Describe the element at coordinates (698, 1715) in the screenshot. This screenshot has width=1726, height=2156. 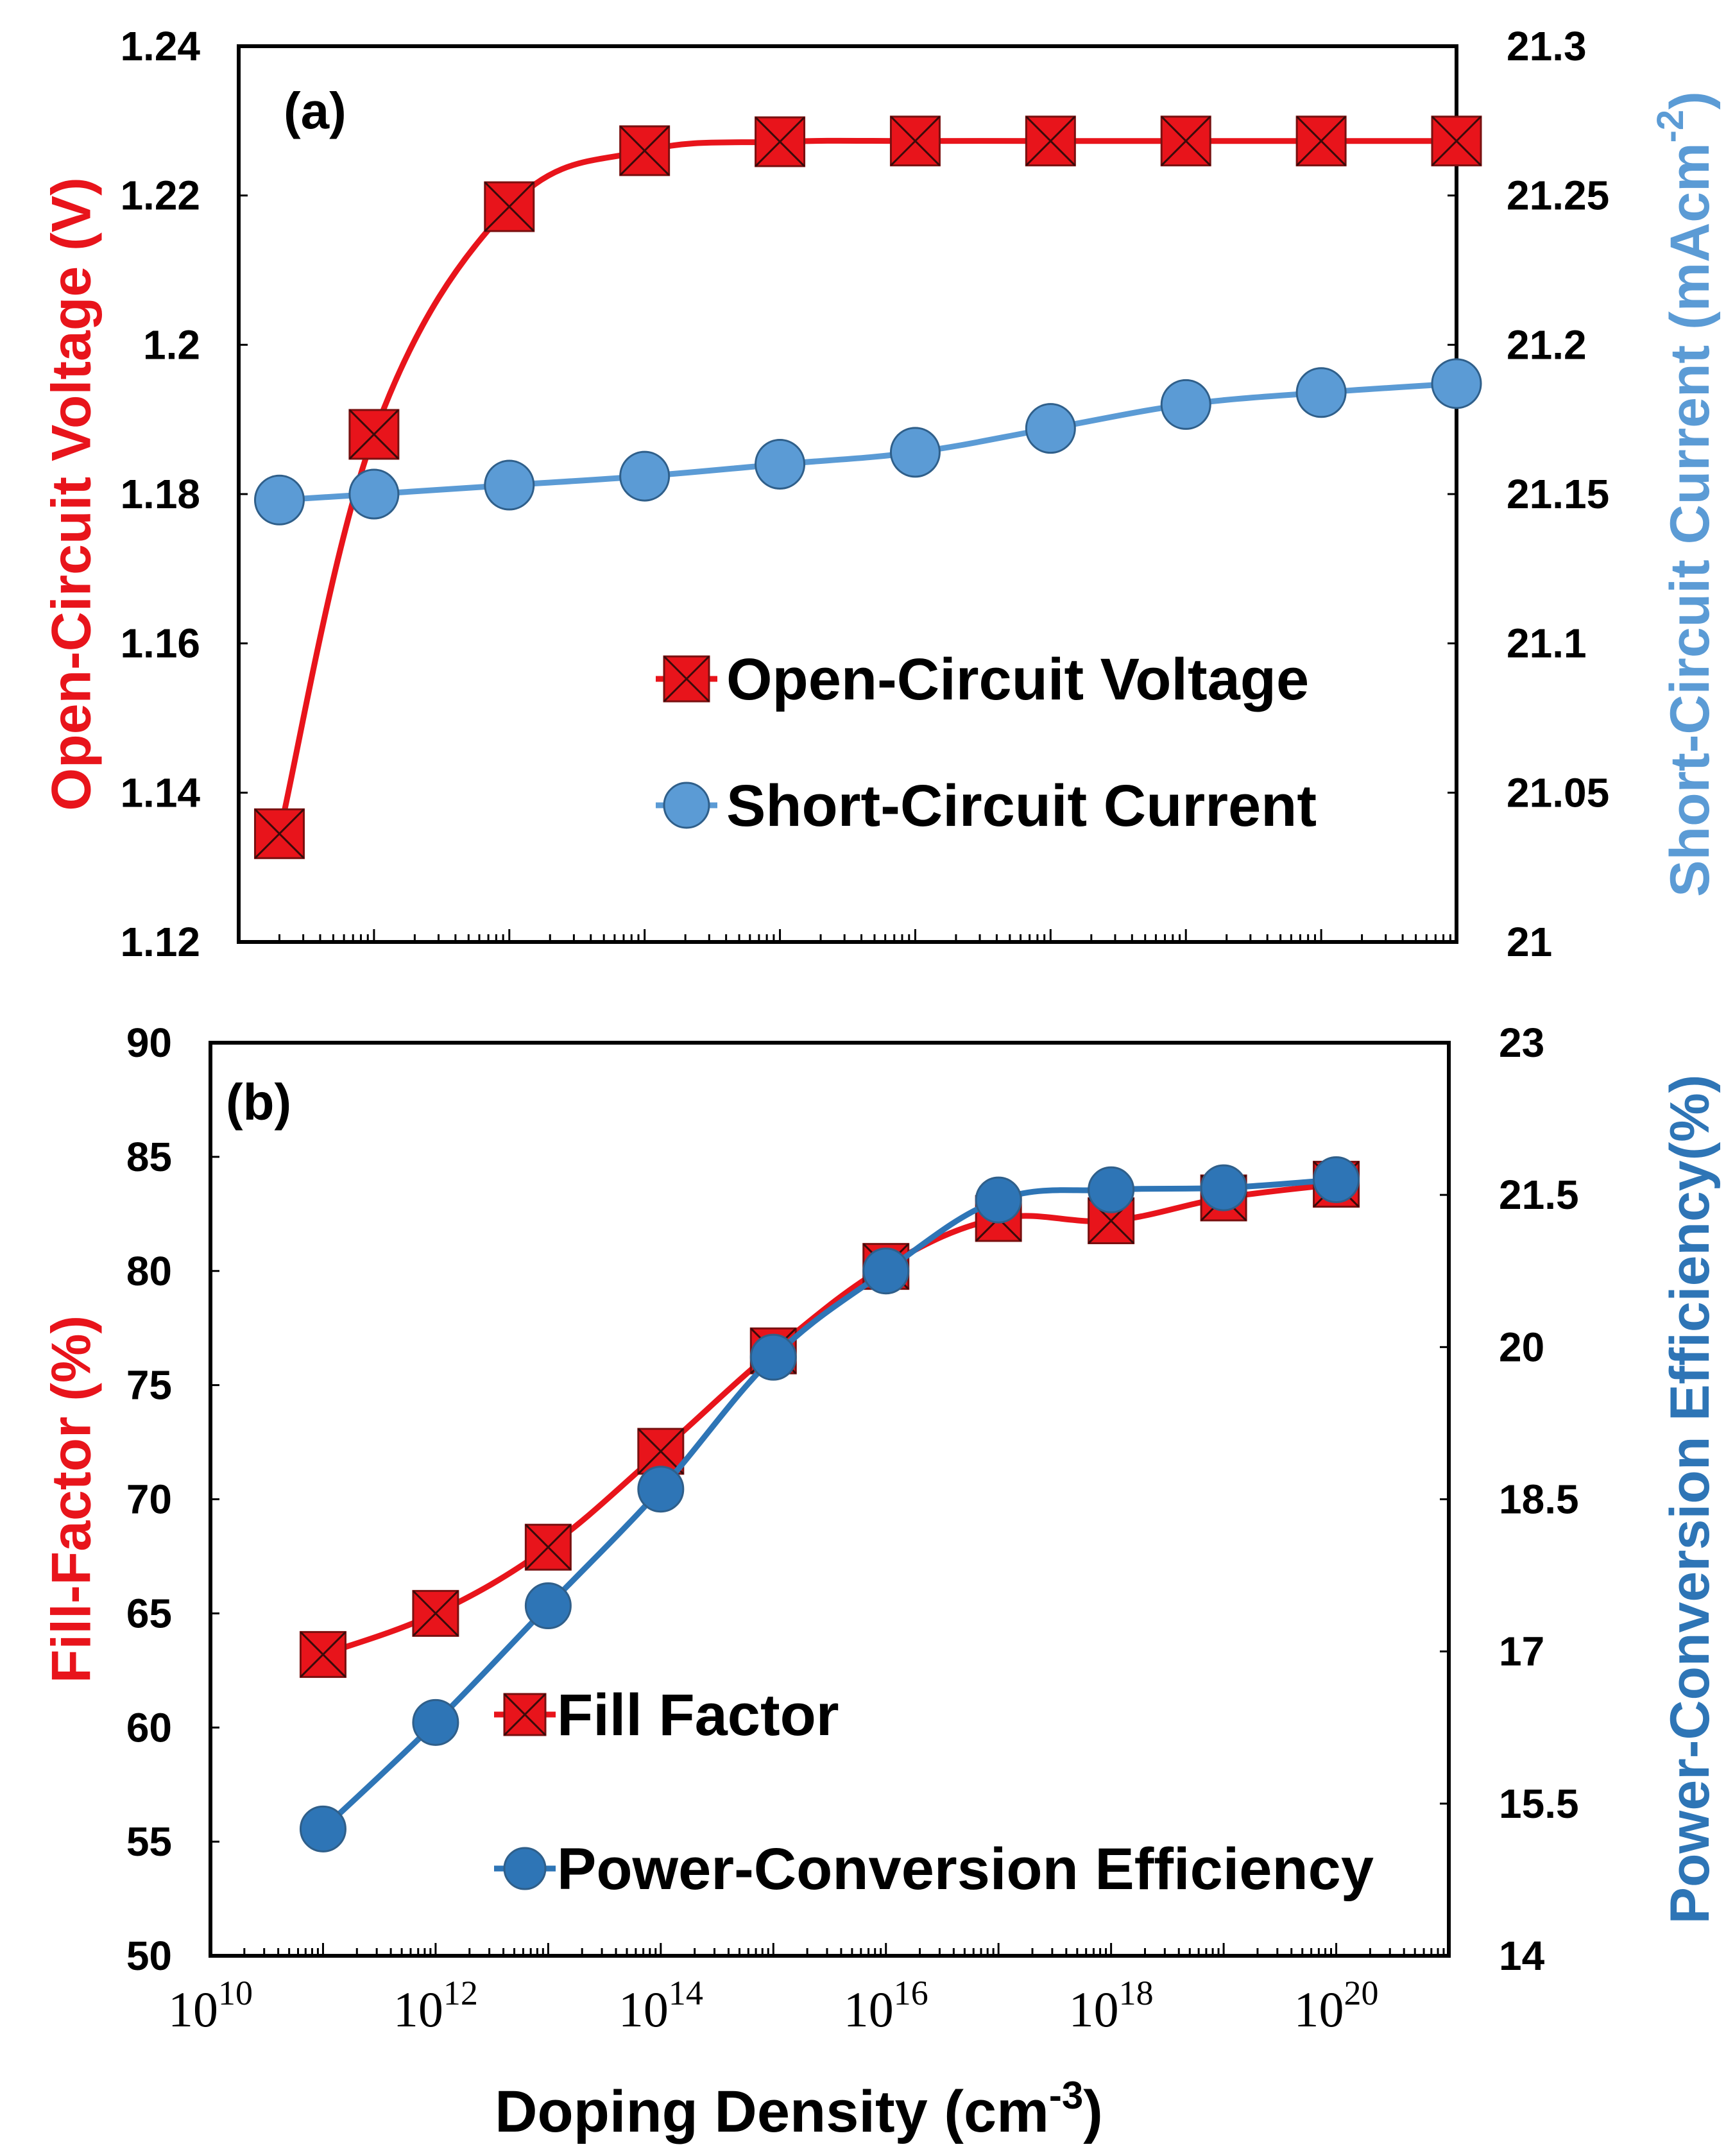
I see `legend-label: Fill Factor` at that location.